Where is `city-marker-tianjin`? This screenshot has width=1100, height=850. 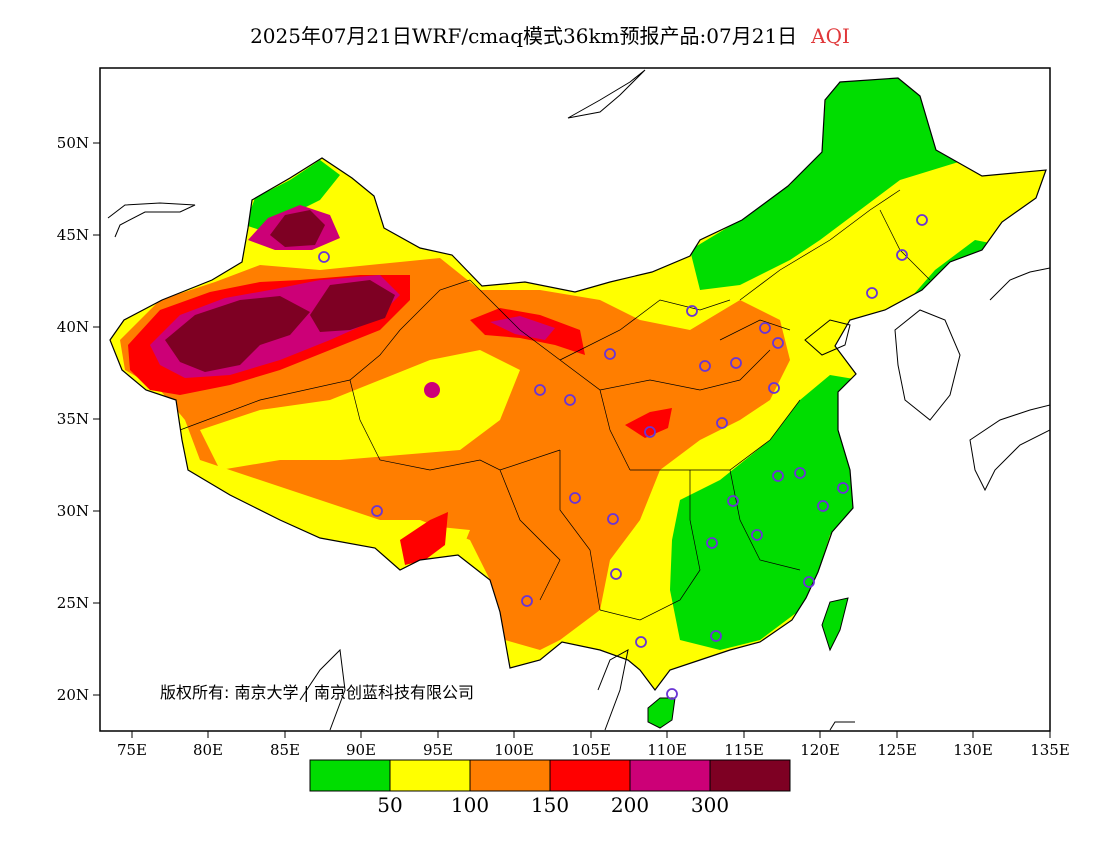
city-marker-tianjin is located at coordinates (778, 343).